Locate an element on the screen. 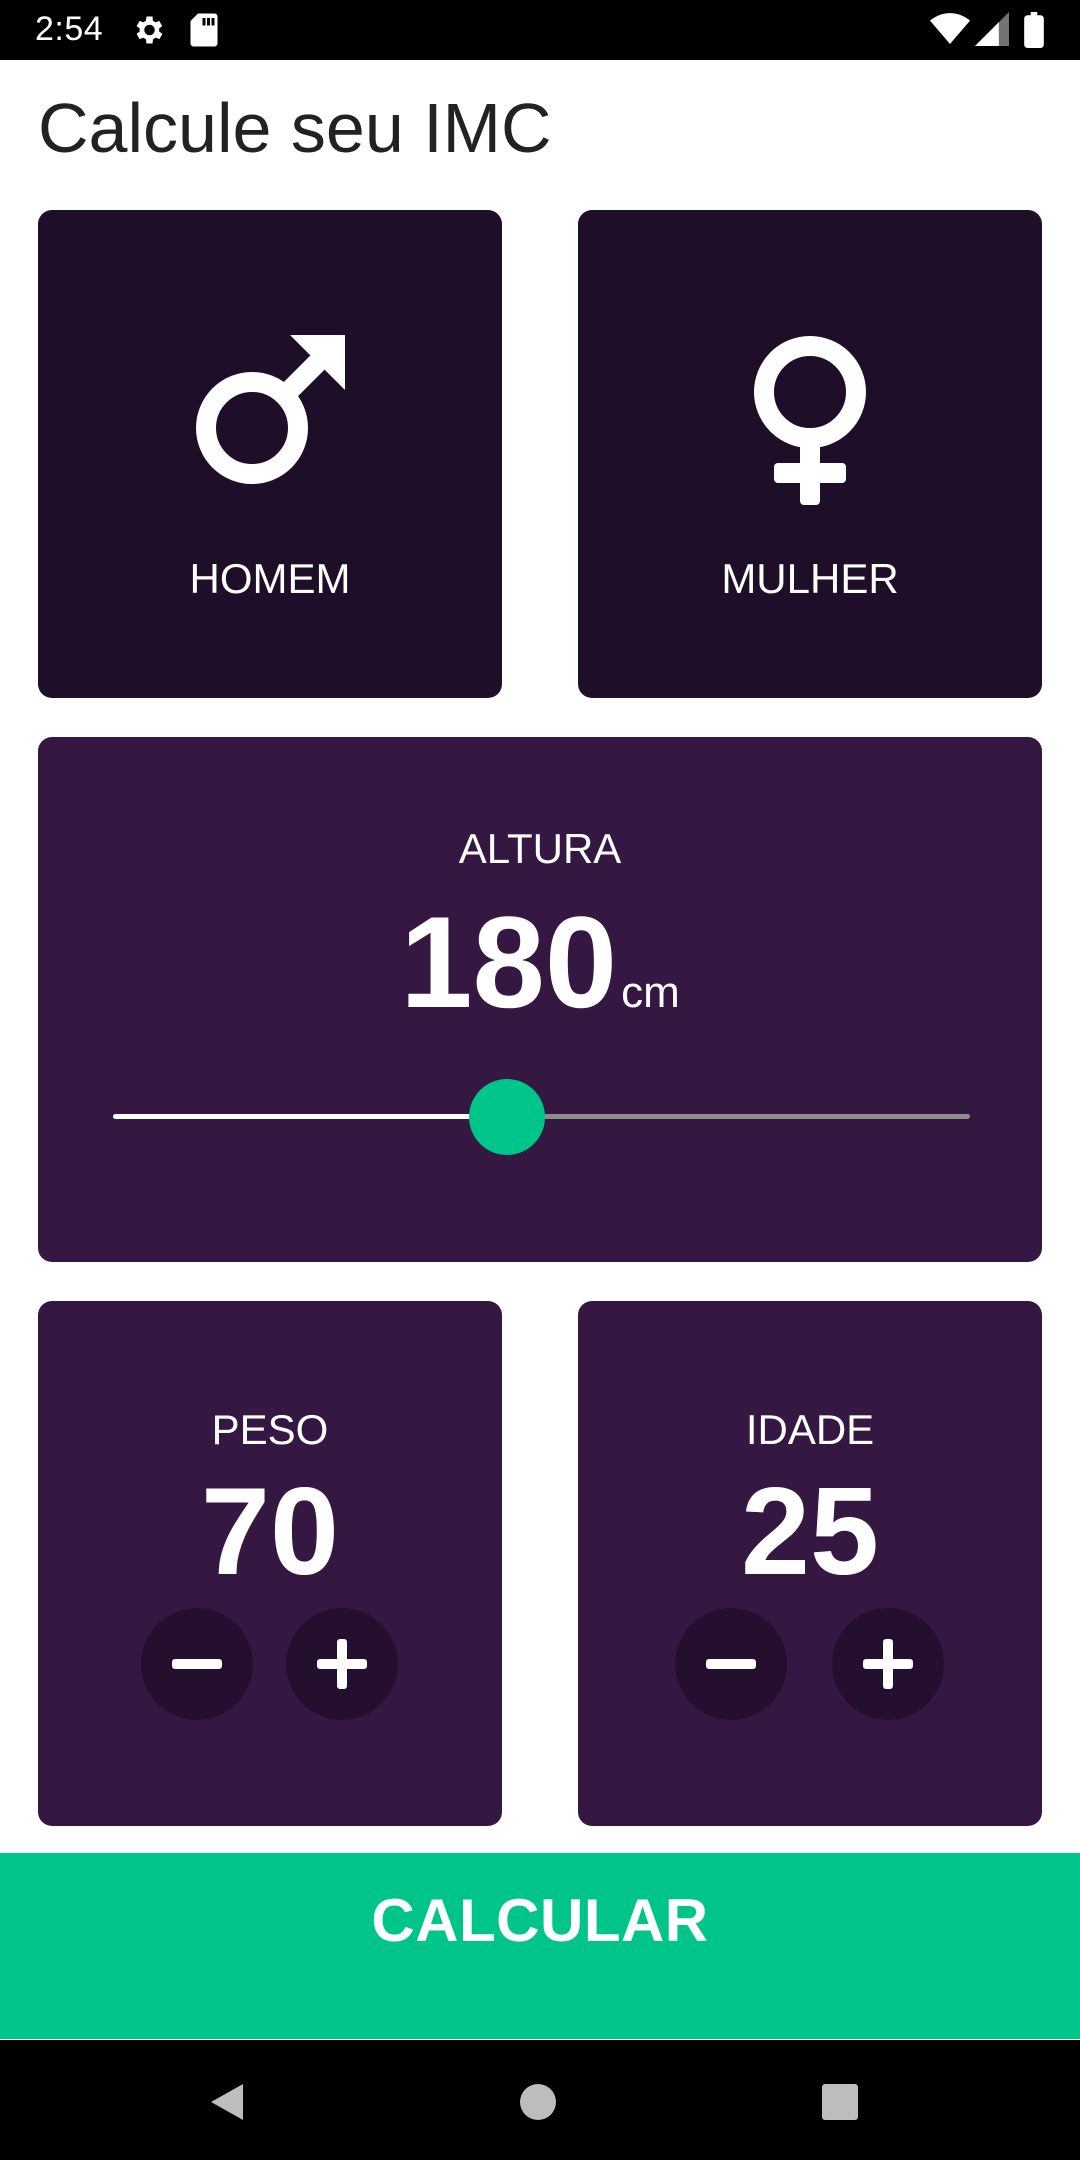 The image size is (1080, 2160). status-time: 2:54 is located at coordinates (69, 29).